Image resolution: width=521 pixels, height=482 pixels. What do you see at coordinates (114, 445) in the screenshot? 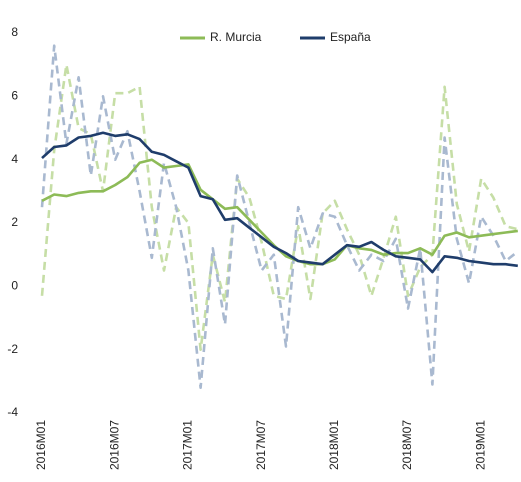
I see `x-tick-label: 2016M07` at bounding box center [114, 445].